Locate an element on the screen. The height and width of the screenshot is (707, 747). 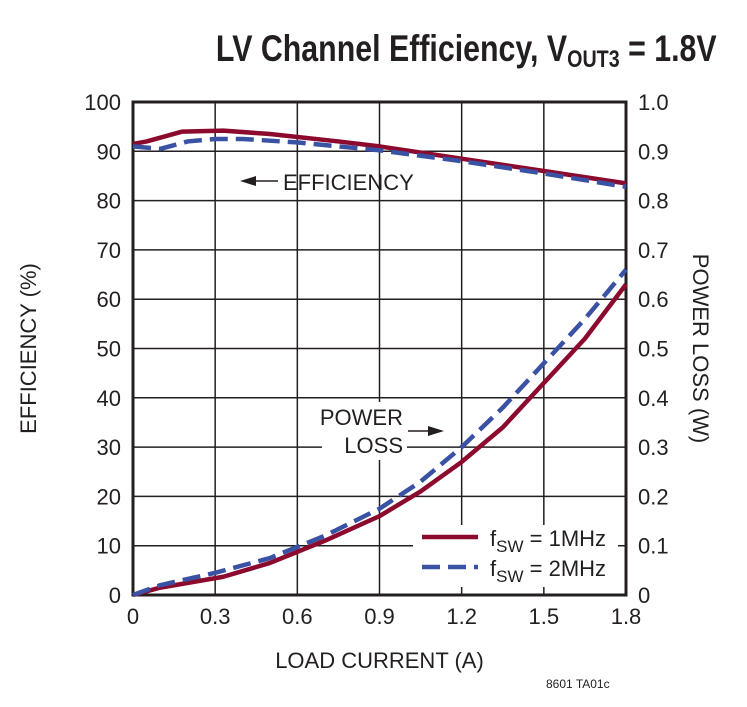
efficiency-annotation: EFFICIENCY is located at coordinates (348, 182).